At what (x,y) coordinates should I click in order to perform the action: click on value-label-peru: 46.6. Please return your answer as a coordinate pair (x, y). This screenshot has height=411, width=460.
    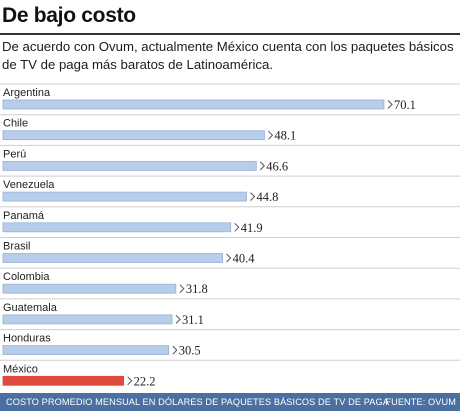
    Looking at the image, I should click on (277, 166).